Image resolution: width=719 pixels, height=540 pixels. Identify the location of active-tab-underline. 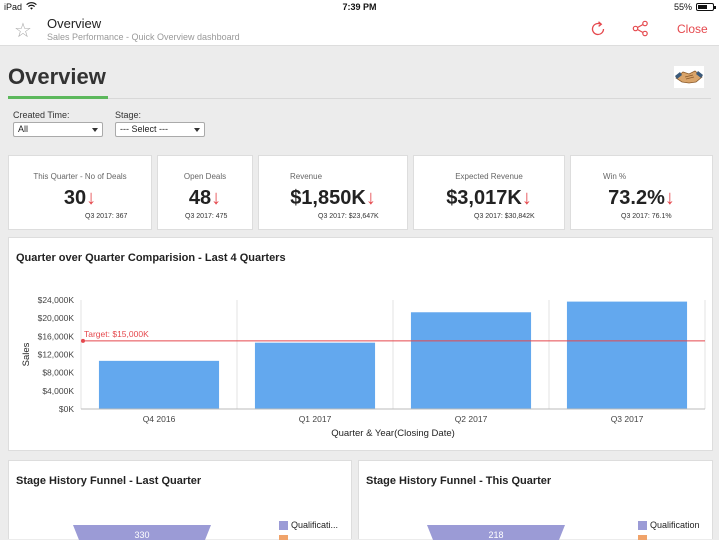
(58, 97).